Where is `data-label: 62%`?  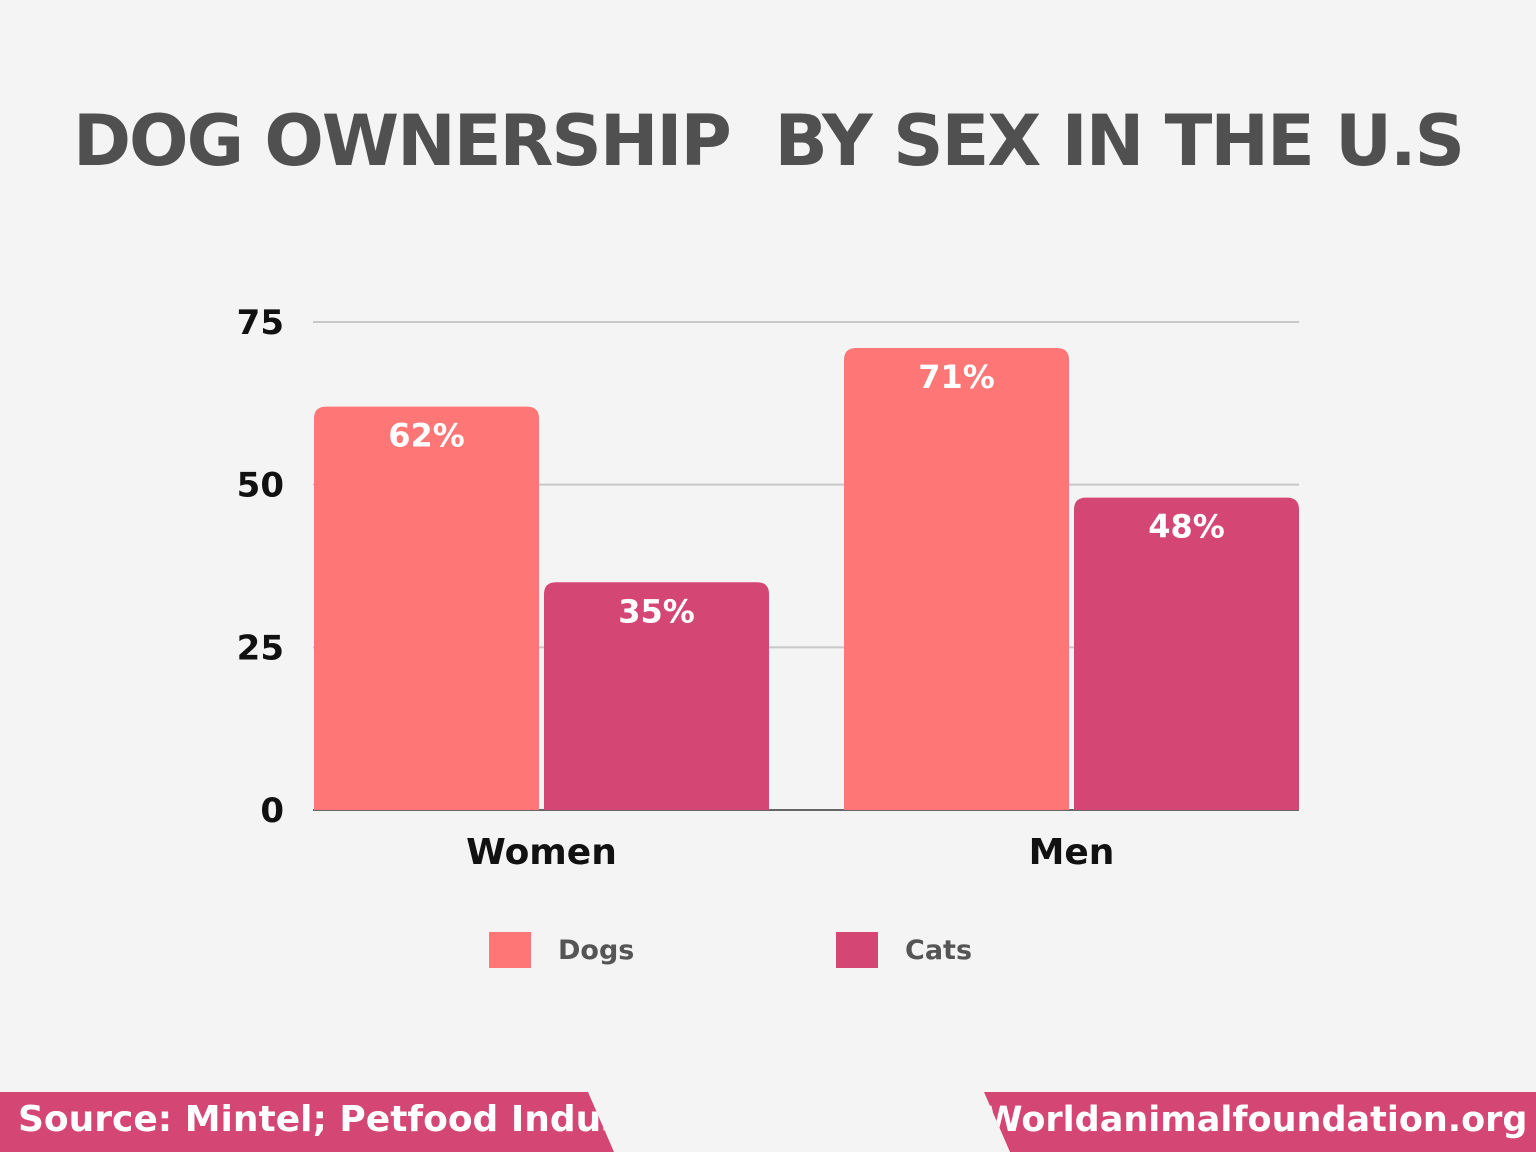
data-label: 62% is located at coordinates (426, 436).